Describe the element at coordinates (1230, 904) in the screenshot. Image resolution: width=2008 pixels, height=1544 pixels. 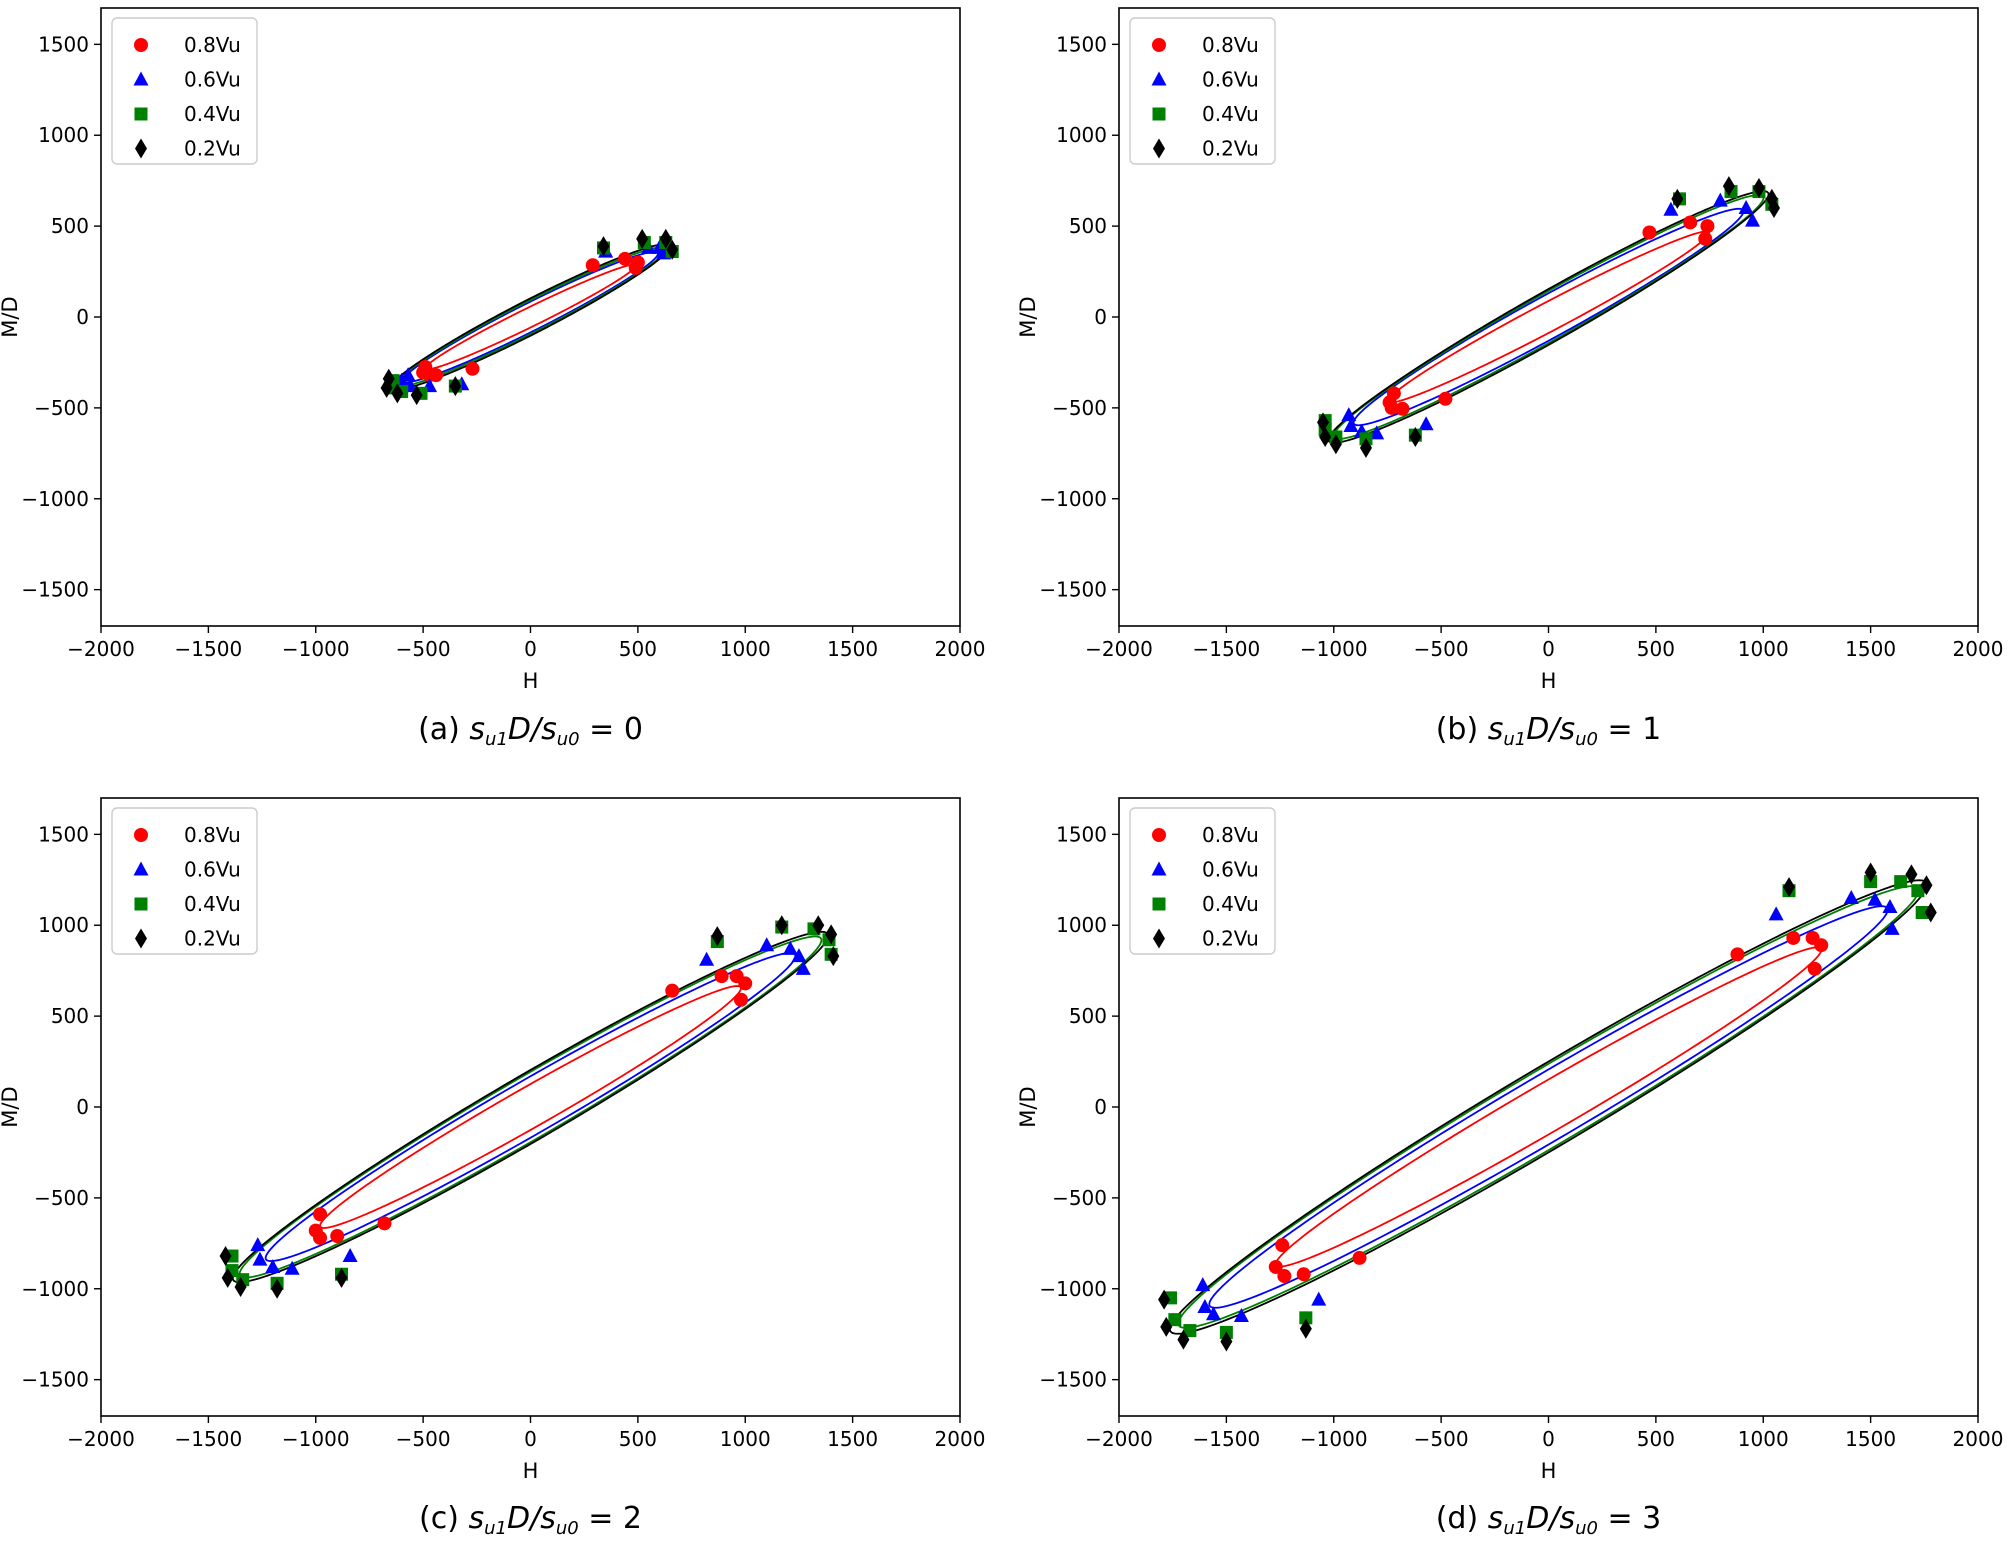
I see `legend-label-04Vu: 0.4Vu` at that location.